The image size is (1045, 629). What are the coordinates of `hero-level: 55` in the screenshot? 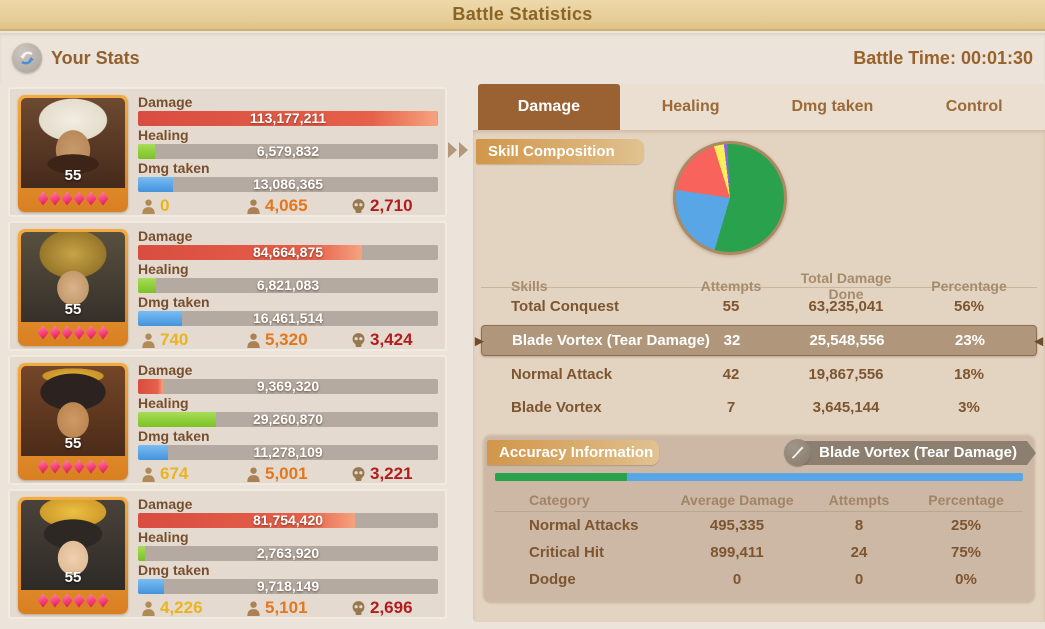 It's located at (73, 443).